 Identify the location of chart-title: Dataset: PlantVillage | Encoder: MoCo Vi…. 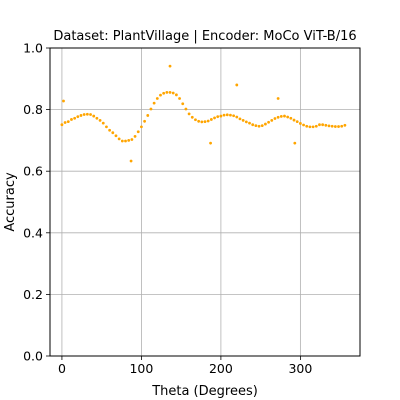
(204, 36).